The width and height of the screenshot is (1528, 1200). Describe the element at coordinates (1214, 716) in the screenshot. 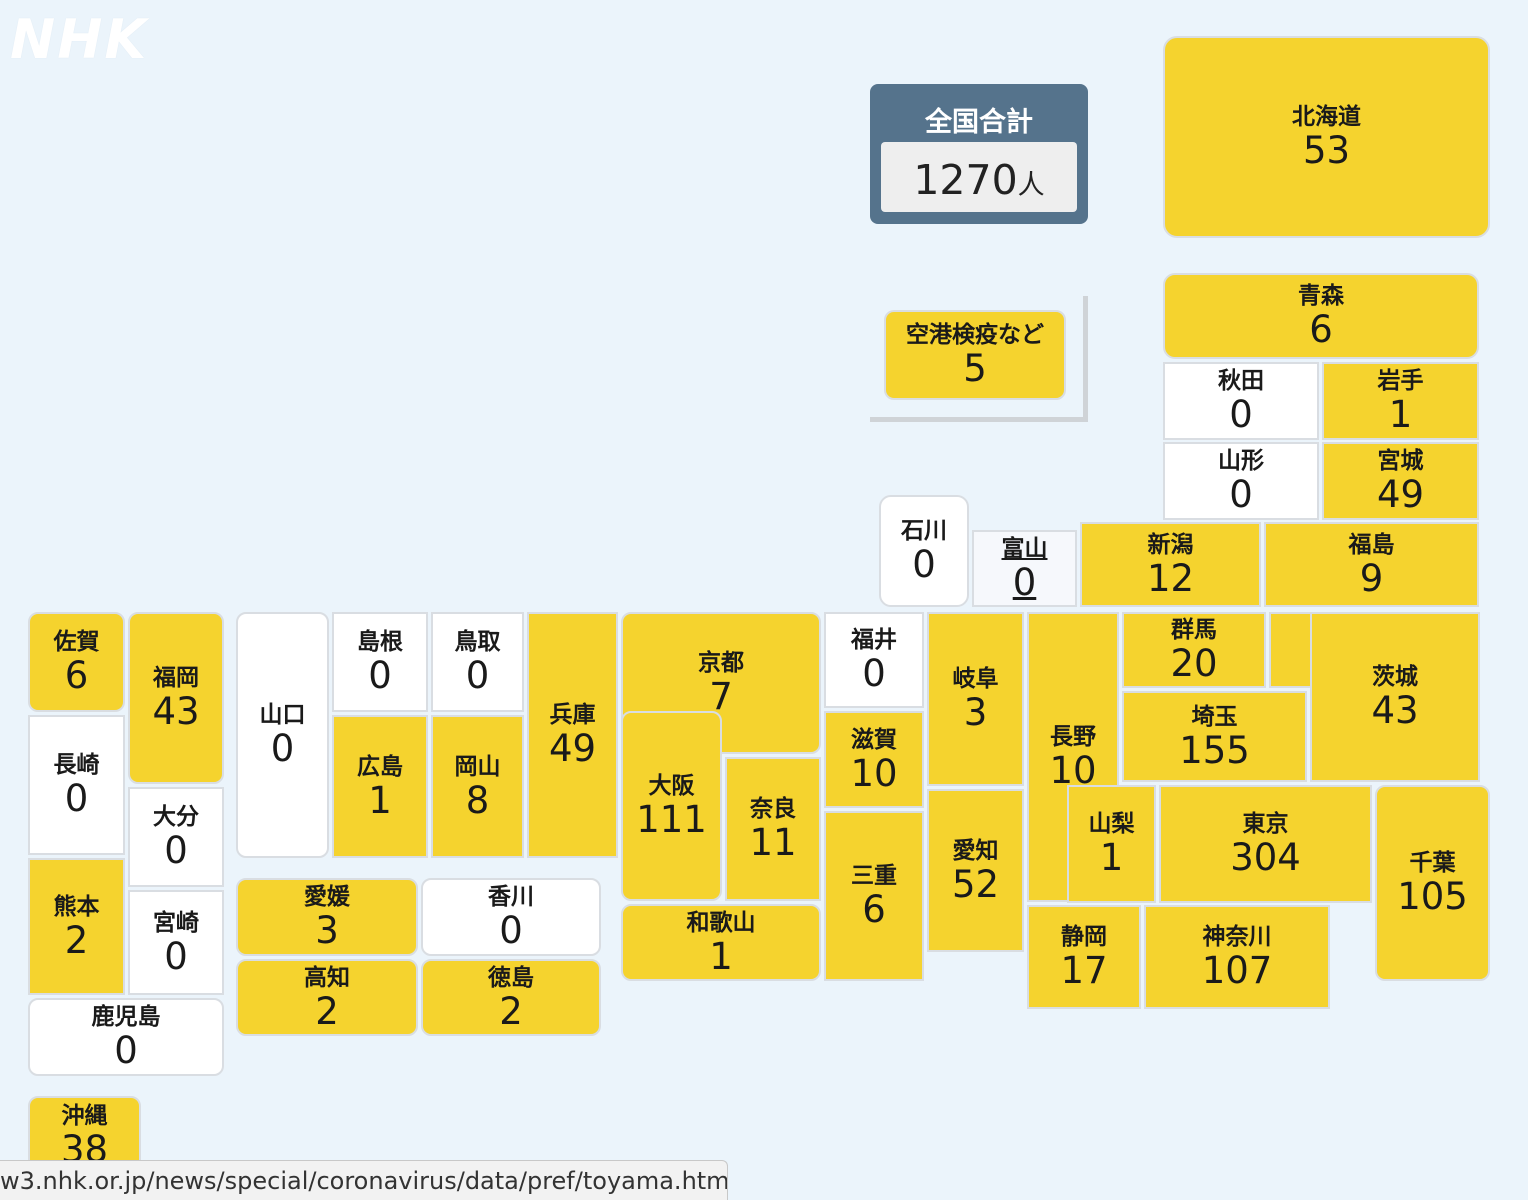

I see `tile-saitama-name: 埼玉` at that location.